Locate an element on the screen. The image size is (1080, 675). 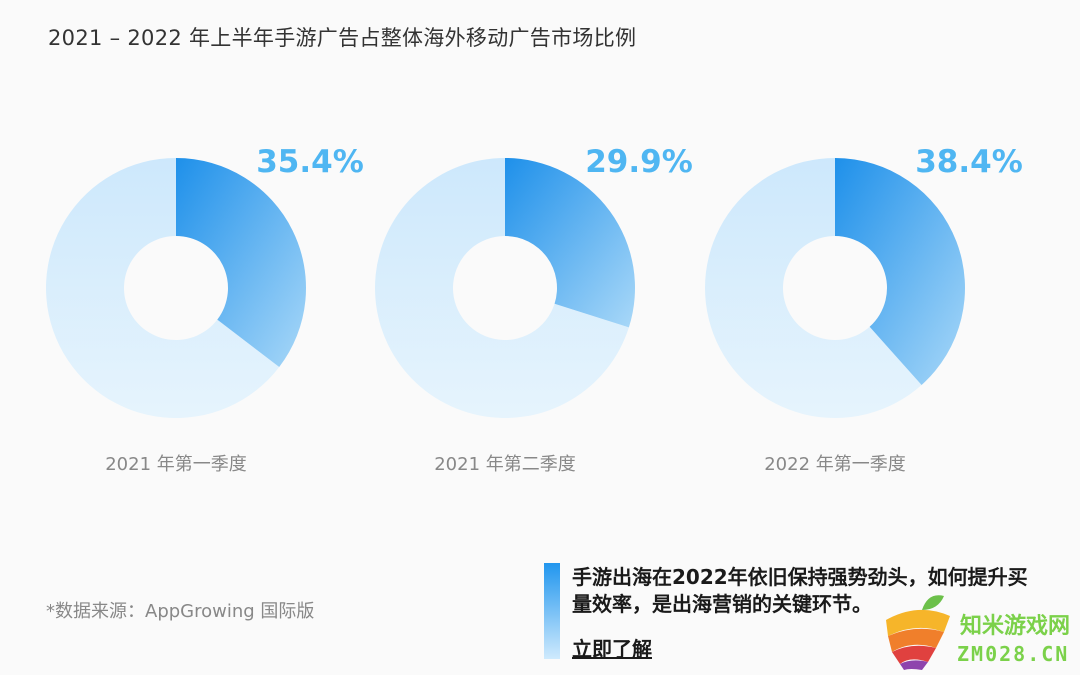
category-label: 2021 年第一季度 is located at coordinates (176, 464).